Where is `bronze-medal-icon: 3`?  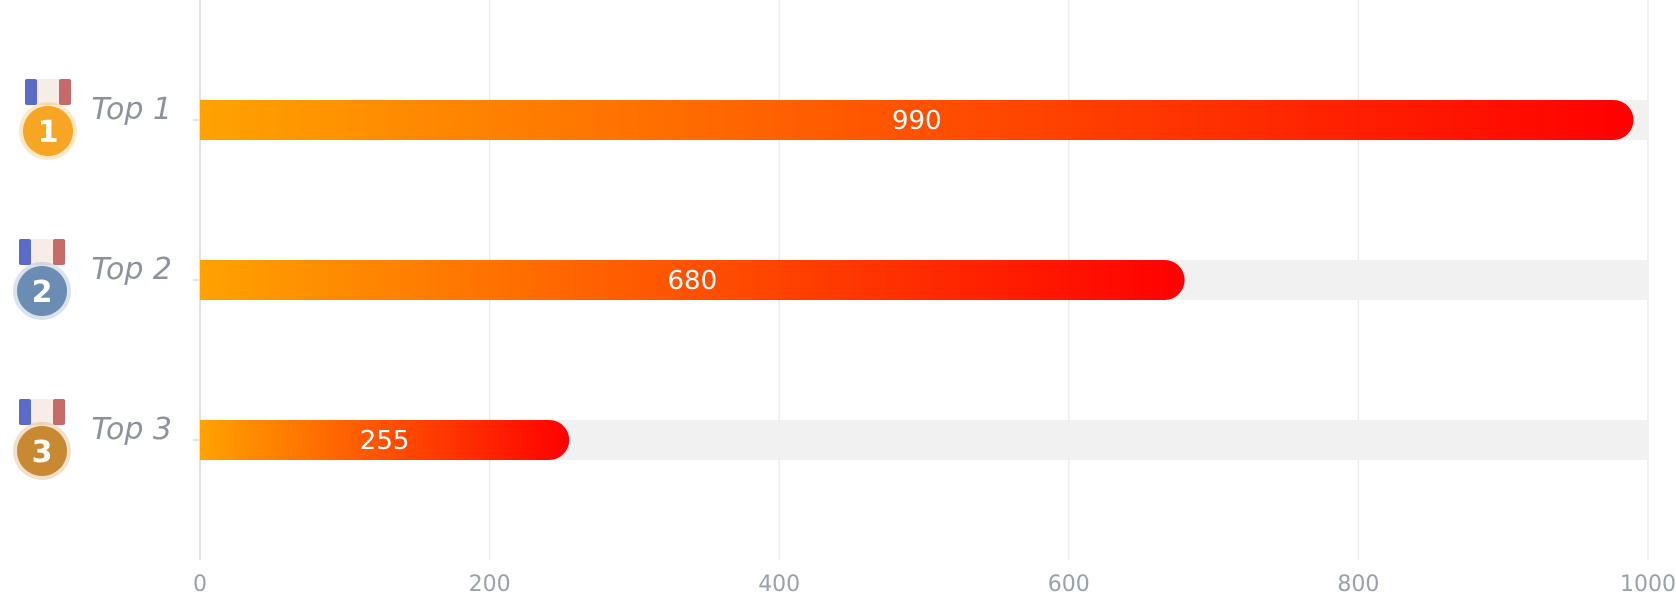 bronze-medal-icon: 3 is located at coordinates (42, 439).